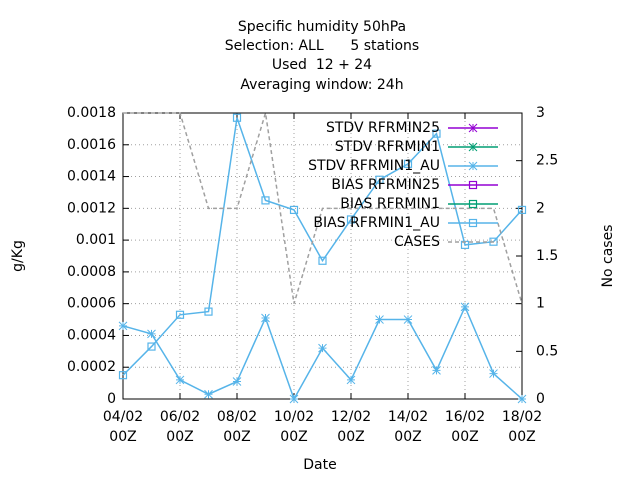  Describe the element at coordinates (322, 46) in the screenshot. I see `title-line: Selection: ALL 5 stations` at that location.